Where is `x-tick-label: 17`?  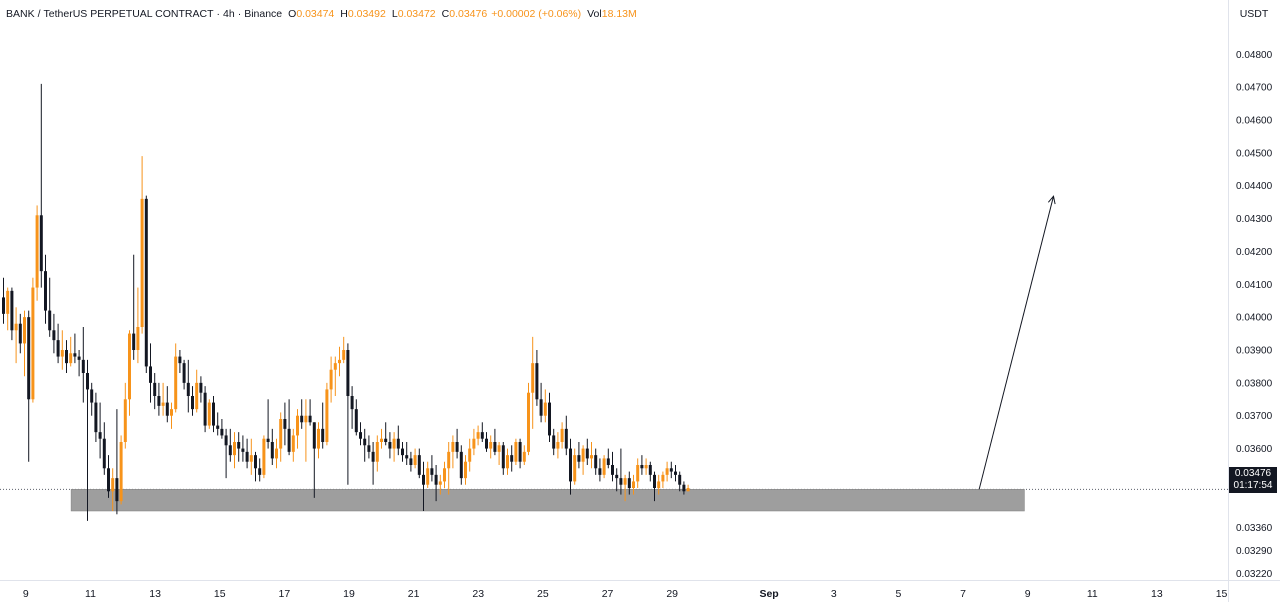
x-tick-label: 17 is located at coordinates (285, 594).